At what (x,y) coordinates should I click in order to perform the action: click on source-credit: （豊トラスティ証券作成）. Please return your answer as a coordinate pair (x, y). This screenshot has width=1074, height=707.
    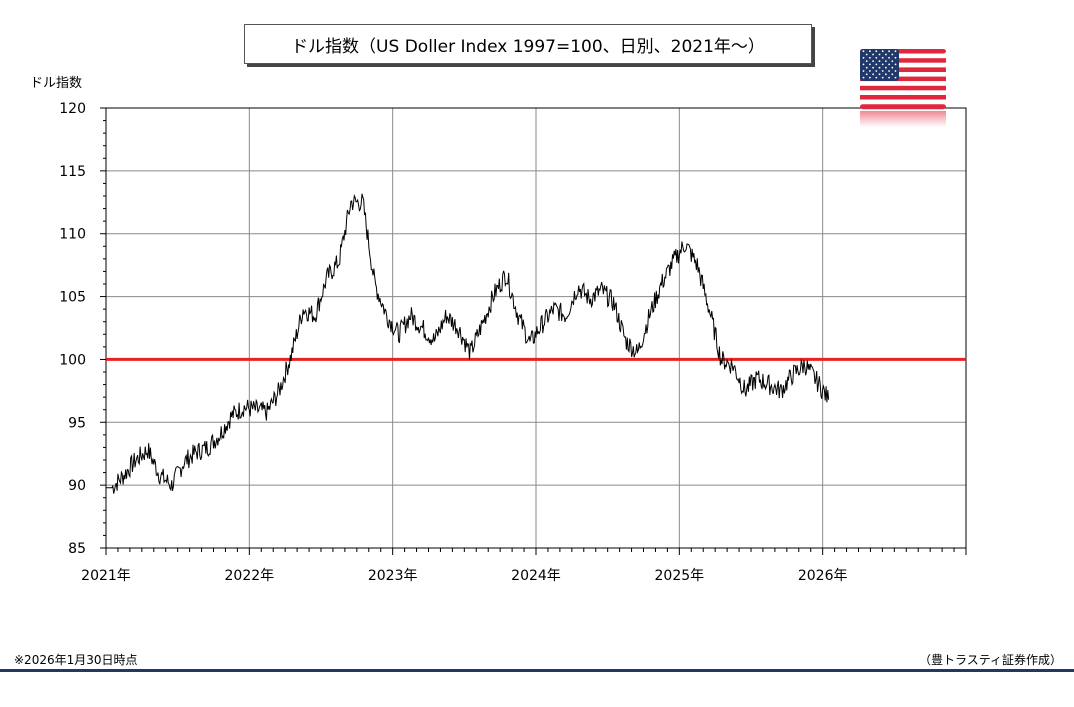
    Looking at the image, I should click on (990, 660).